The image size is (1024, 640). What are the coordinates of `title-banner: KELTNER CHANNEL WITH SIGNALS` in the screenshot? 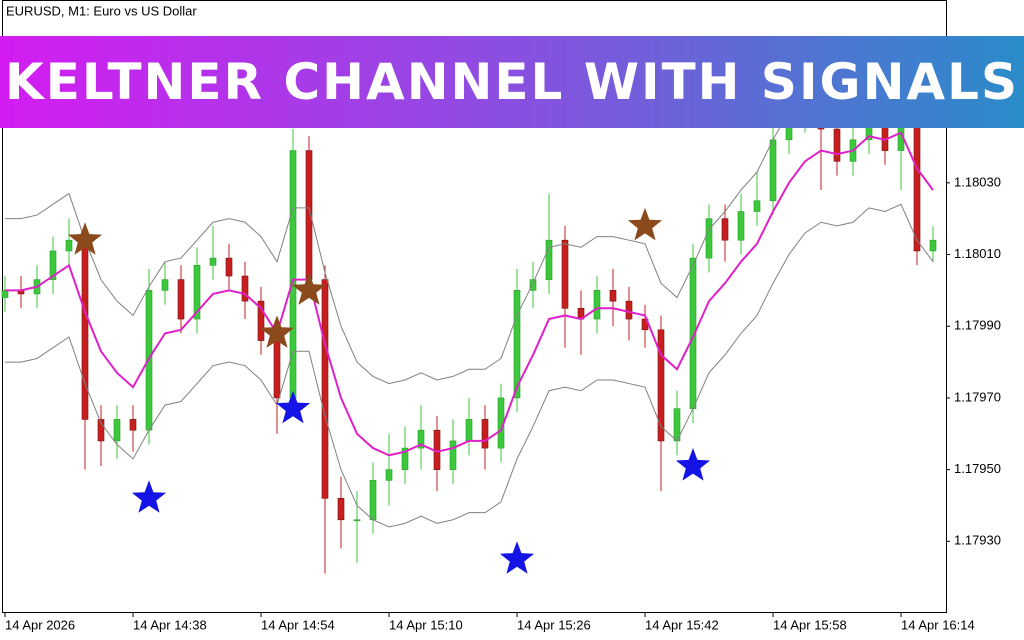 It's located at (512, 82).